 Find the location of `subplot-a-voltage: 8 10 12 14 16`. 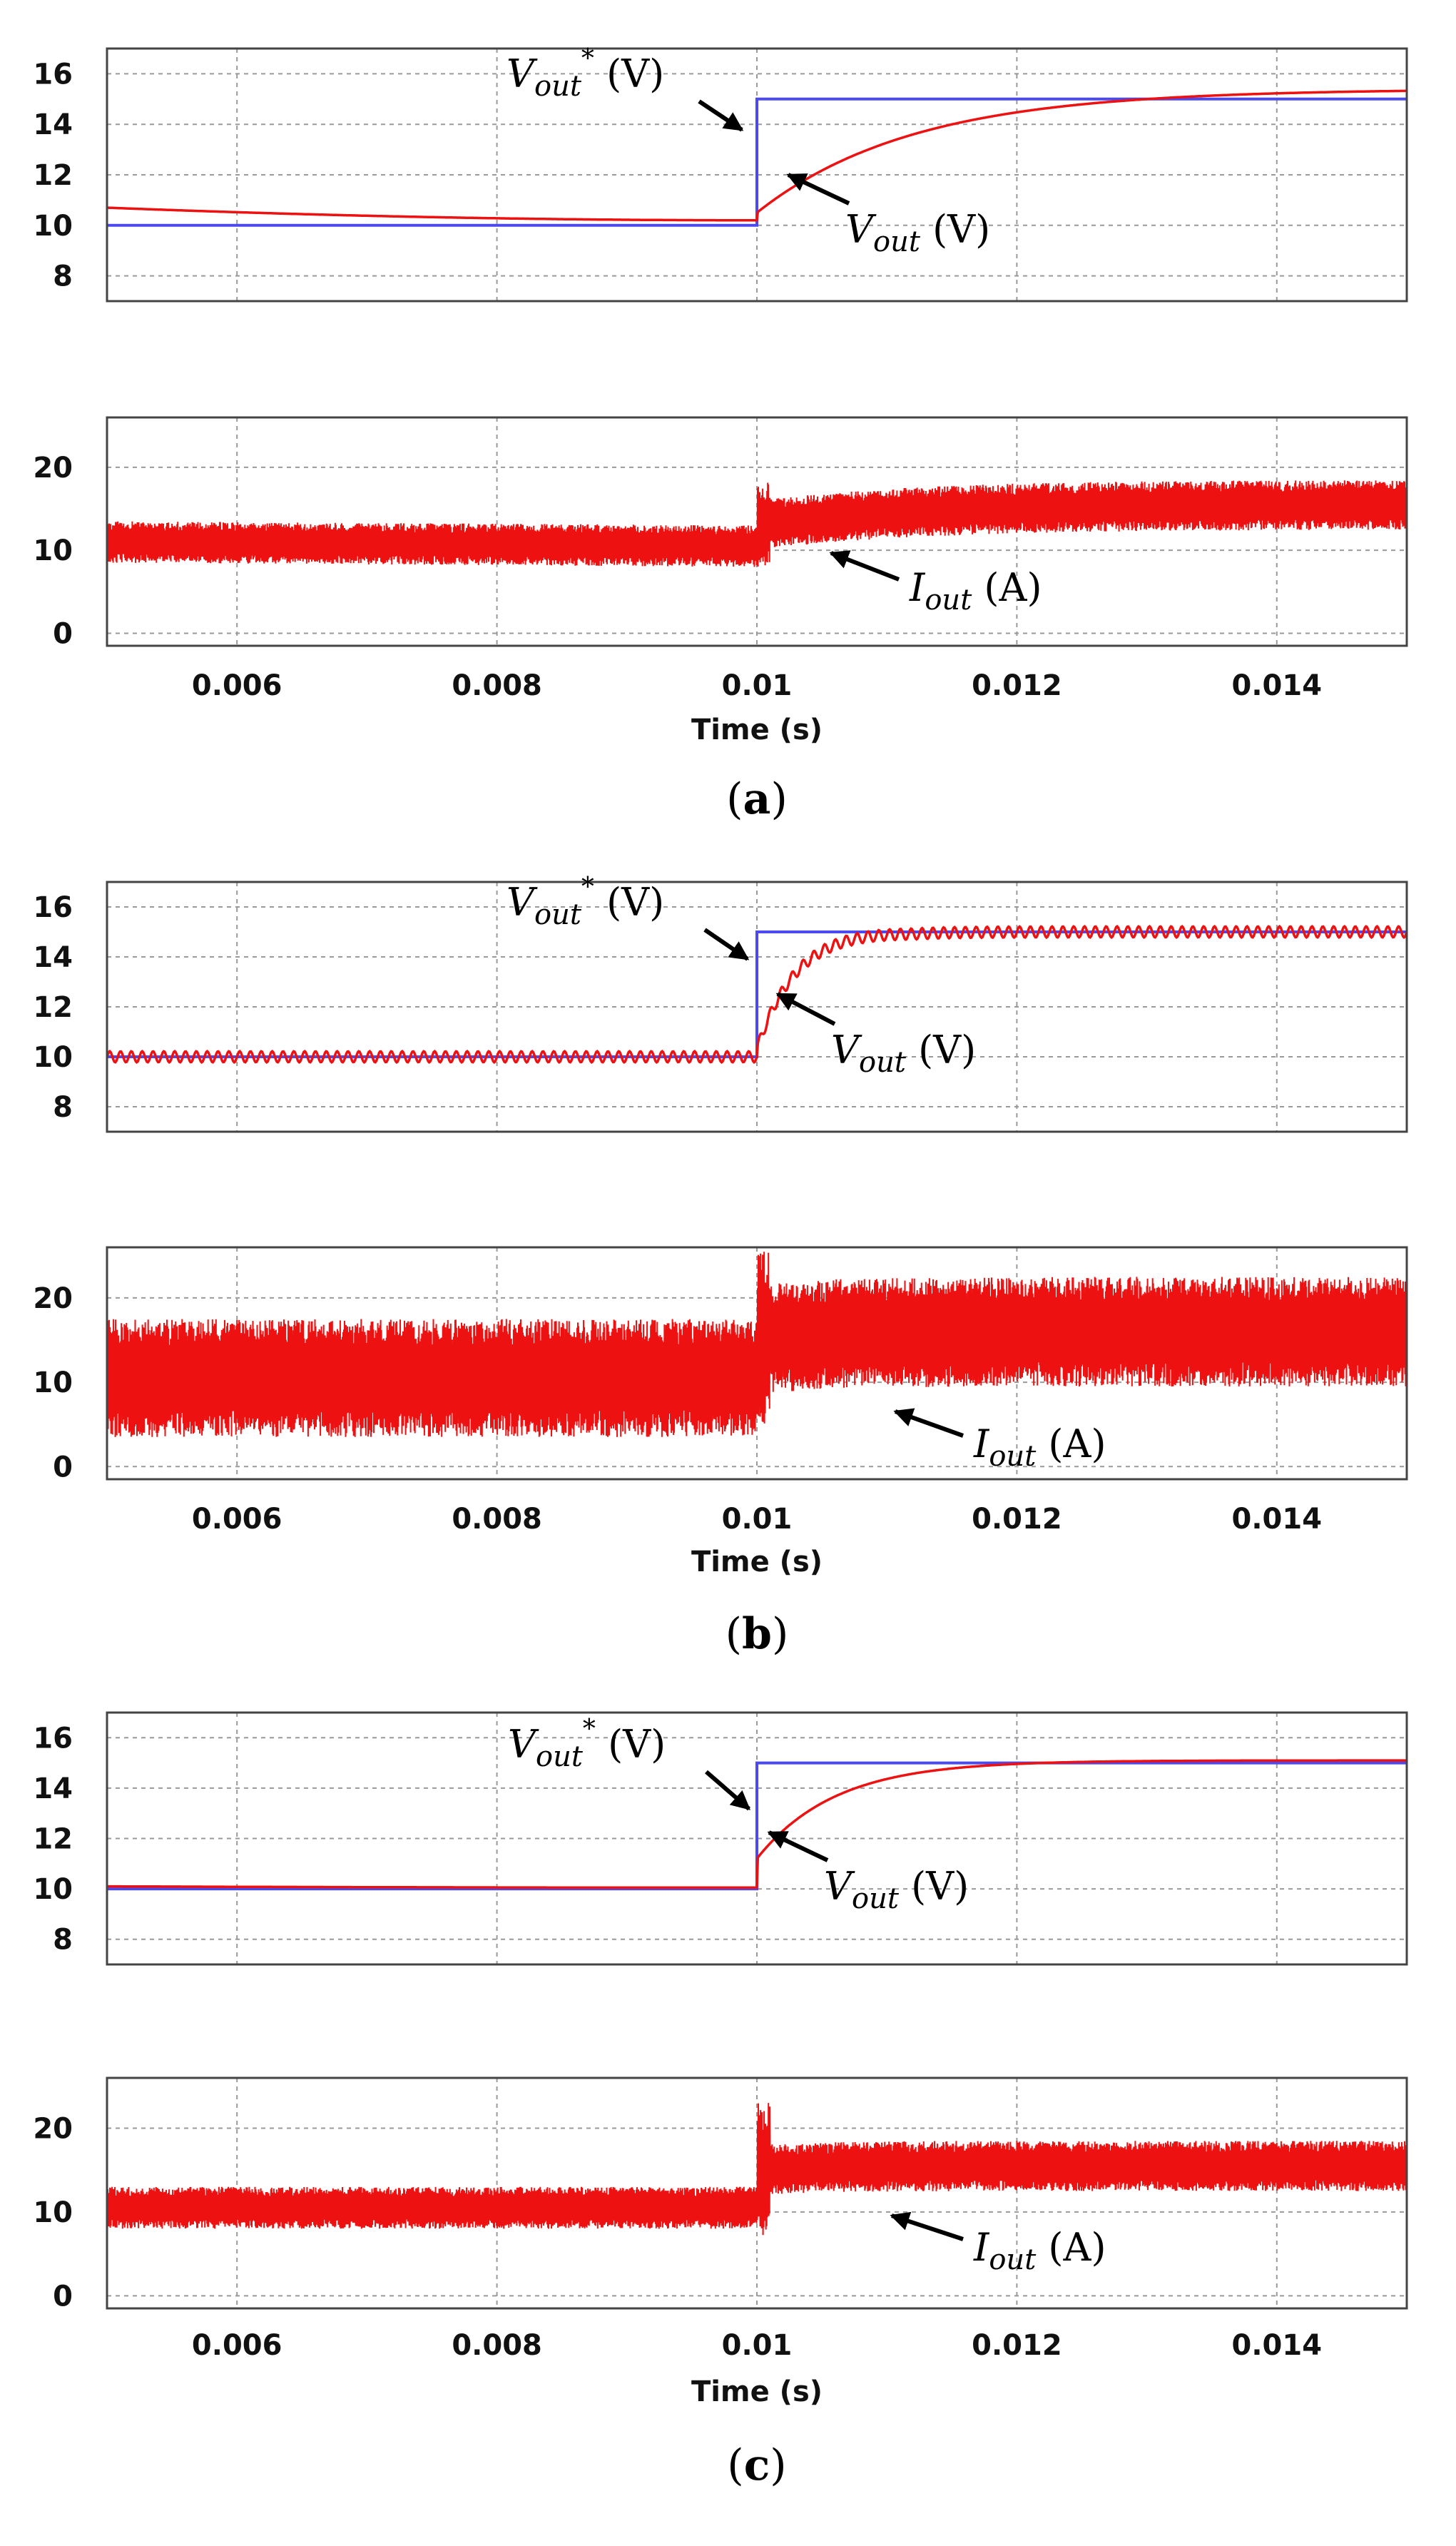

subplot-a-voltage: 8 10 12 14 16 is located at coordinates (720, 175).